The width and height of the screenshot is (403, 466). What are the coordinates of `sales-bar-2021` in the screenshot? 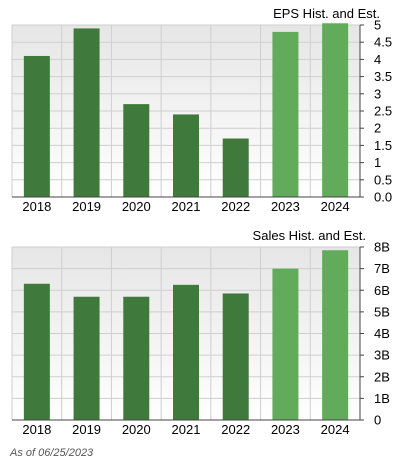 It's located at (186, 352).